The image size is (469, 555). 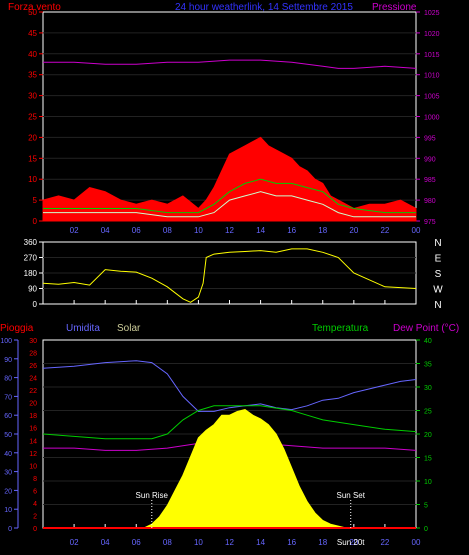 I want to click on rain-tick-label: 0, so click(x=10, y=529).